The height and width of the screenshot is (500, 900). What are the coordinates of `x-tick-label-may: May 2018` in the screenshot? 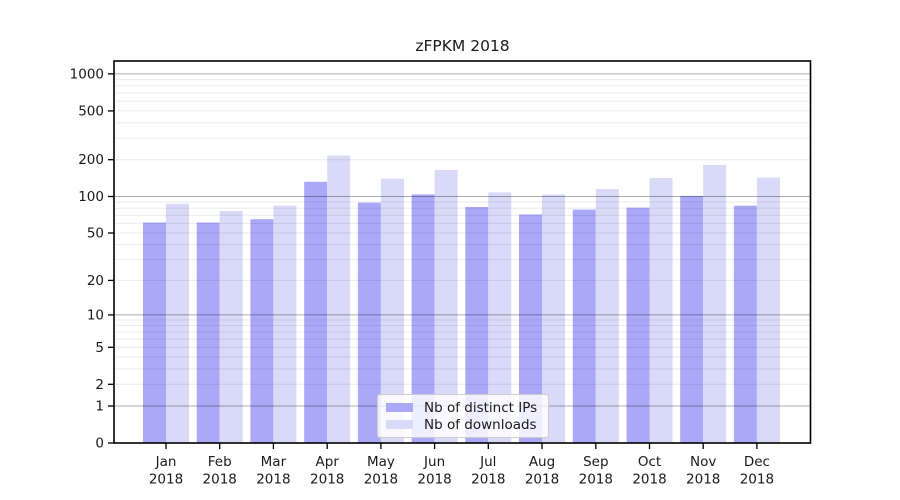 It's located at (381, 471).